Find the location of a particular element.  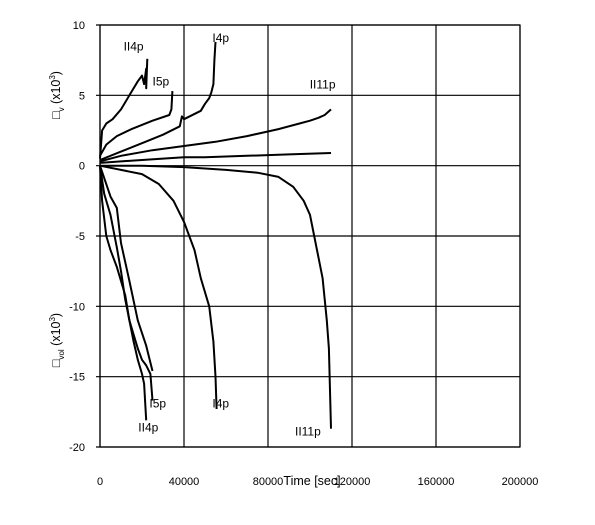

x-tick-label: 40000 is located at coordinates (184, 482).